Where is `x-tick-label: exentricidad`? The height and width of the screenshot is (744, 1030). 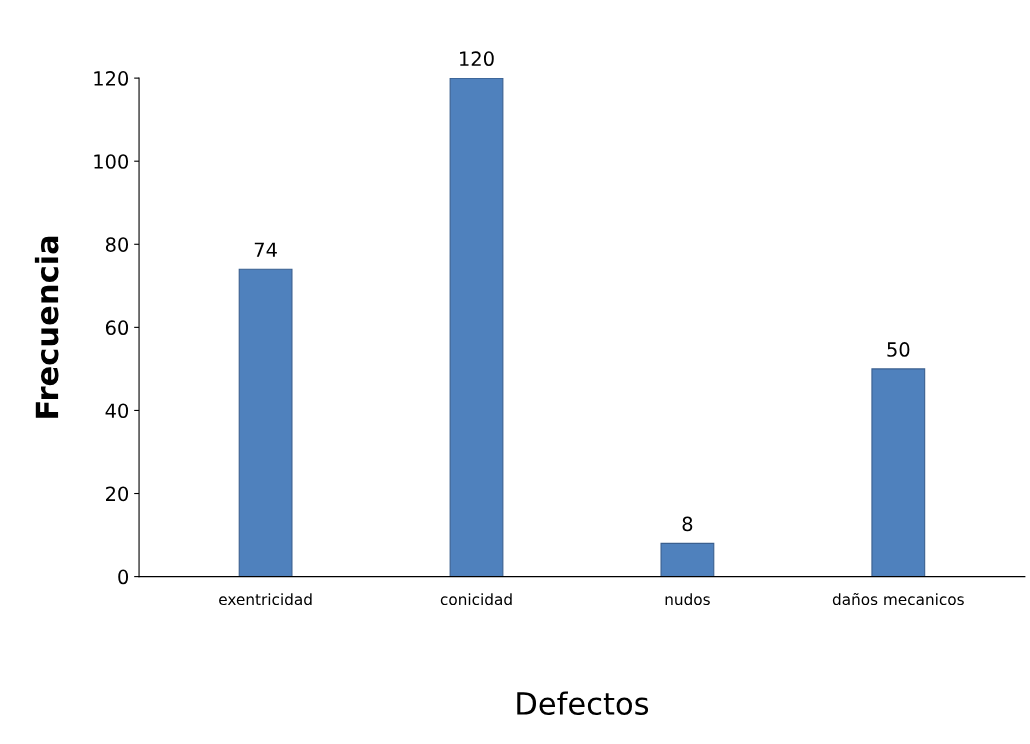 x-tick-label: exentricidad is located at coordinates (265, 599).